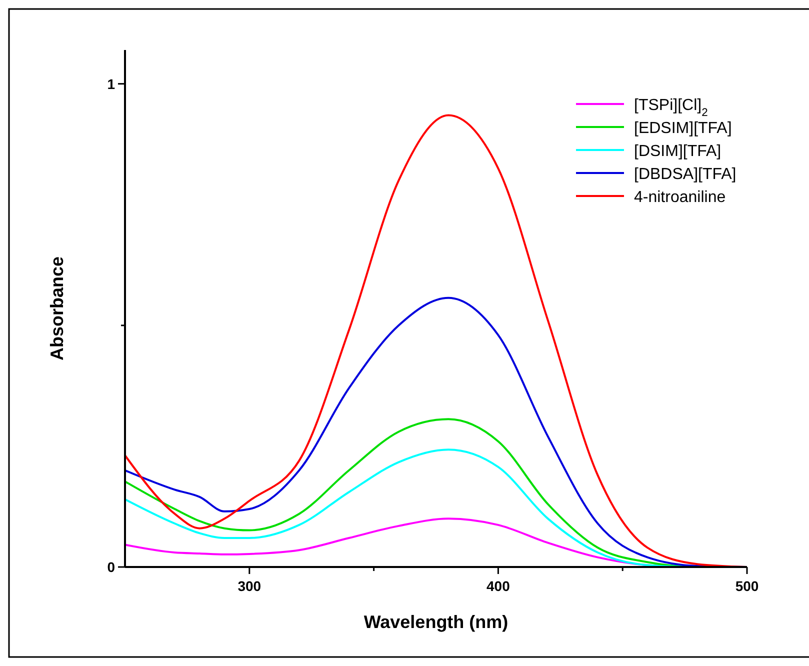 This screenshot has width=809, height=666. Describe the element at coordinates (436, 622) in the screenshot. I see `x-axis-title: Wavelength (nm)` at that location.